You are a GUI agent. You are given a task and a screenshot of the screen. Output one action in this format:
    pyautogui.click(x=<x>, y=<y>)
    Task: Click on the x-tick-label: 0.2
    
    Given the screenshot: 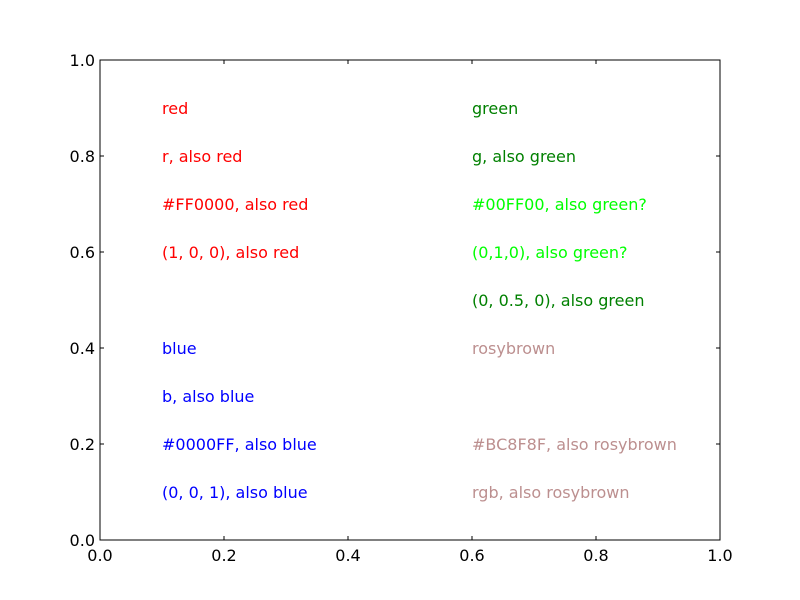 What is the action you would take?
    pyautogui.click(x=223, y=555)
    